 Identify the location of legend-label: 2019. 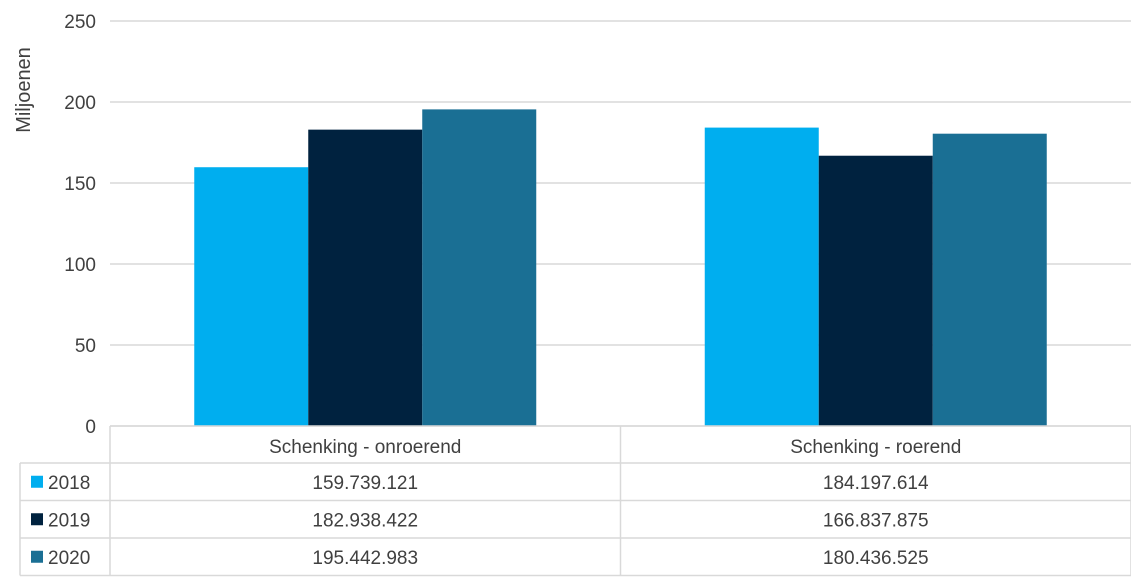
(69, 520).